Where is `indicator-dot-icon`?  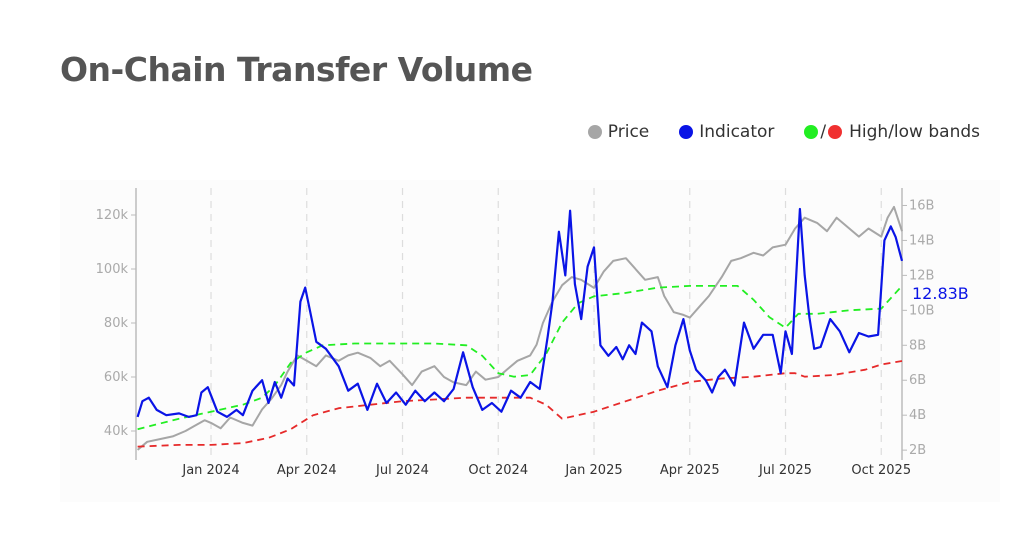 indicator-dot-icon is located at coordinates (686, 132).